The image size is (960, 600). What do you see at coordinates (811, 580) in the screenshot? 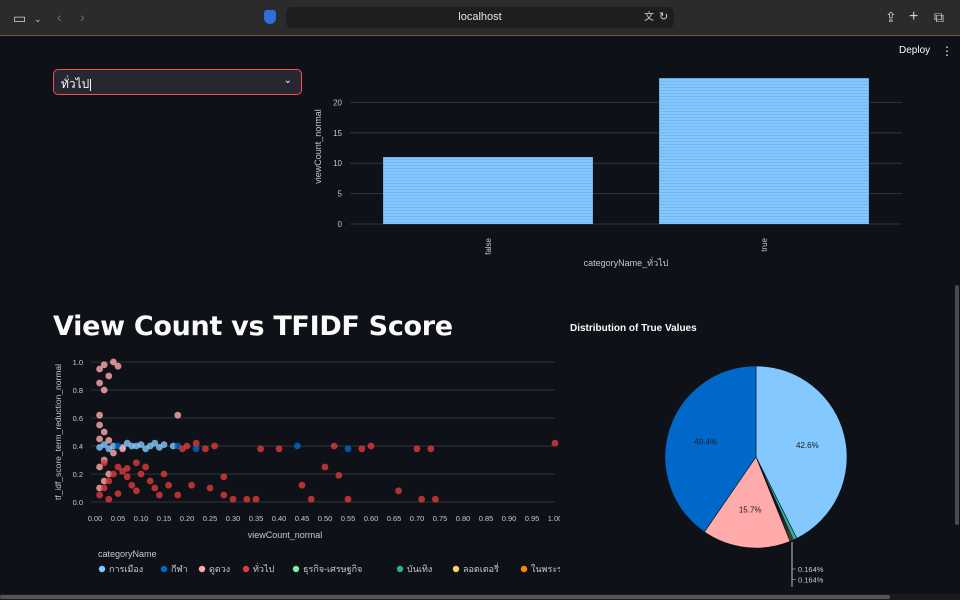
I see `pie-outside-label: 0.164%` at bounding box center [811, 580].